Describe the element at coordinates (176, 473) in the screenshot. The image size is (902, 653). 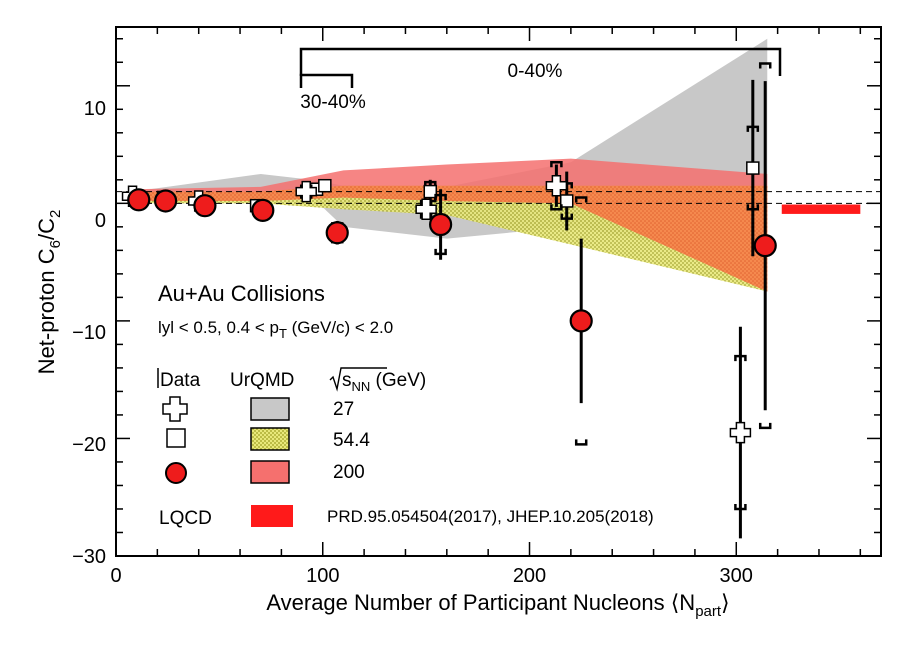
I see `legend-circle-marker` at that location.